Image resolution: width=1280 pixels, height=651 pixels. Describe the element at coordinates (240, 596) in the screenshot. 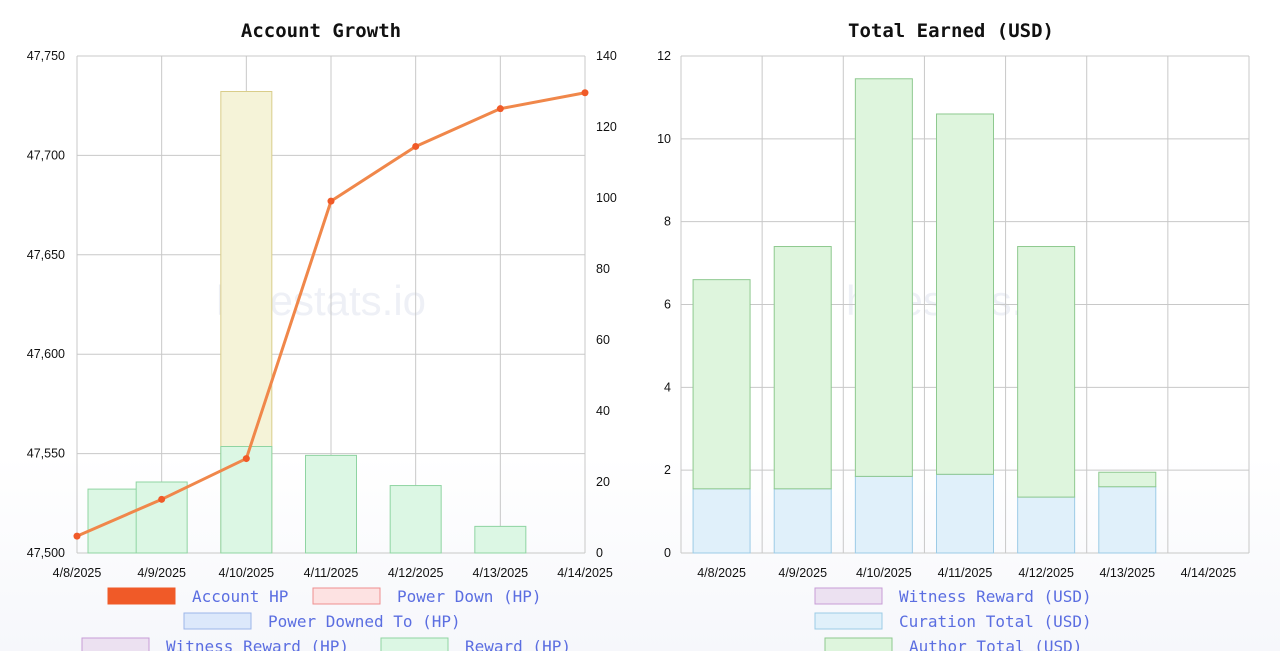

I see `legend-label: Account HP` at that location.